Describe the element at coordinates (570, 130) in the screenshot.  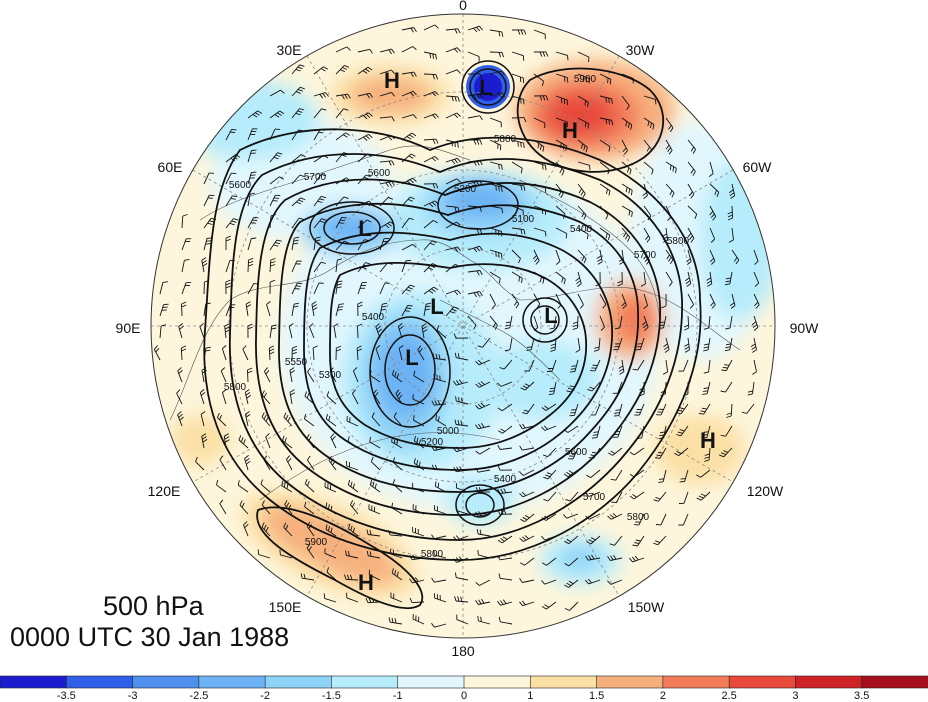
I see `high-atlantic-marker: H` at that location.